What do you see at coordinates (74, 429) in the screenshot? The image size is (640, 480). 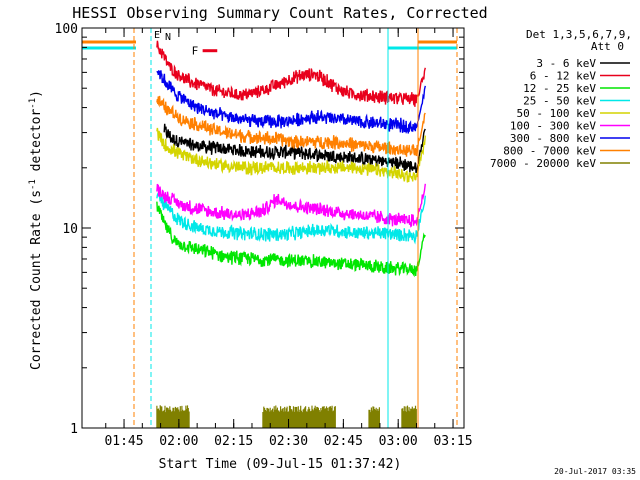 I see `y-tick-label-0: 1` at bounding box center [74, 429].